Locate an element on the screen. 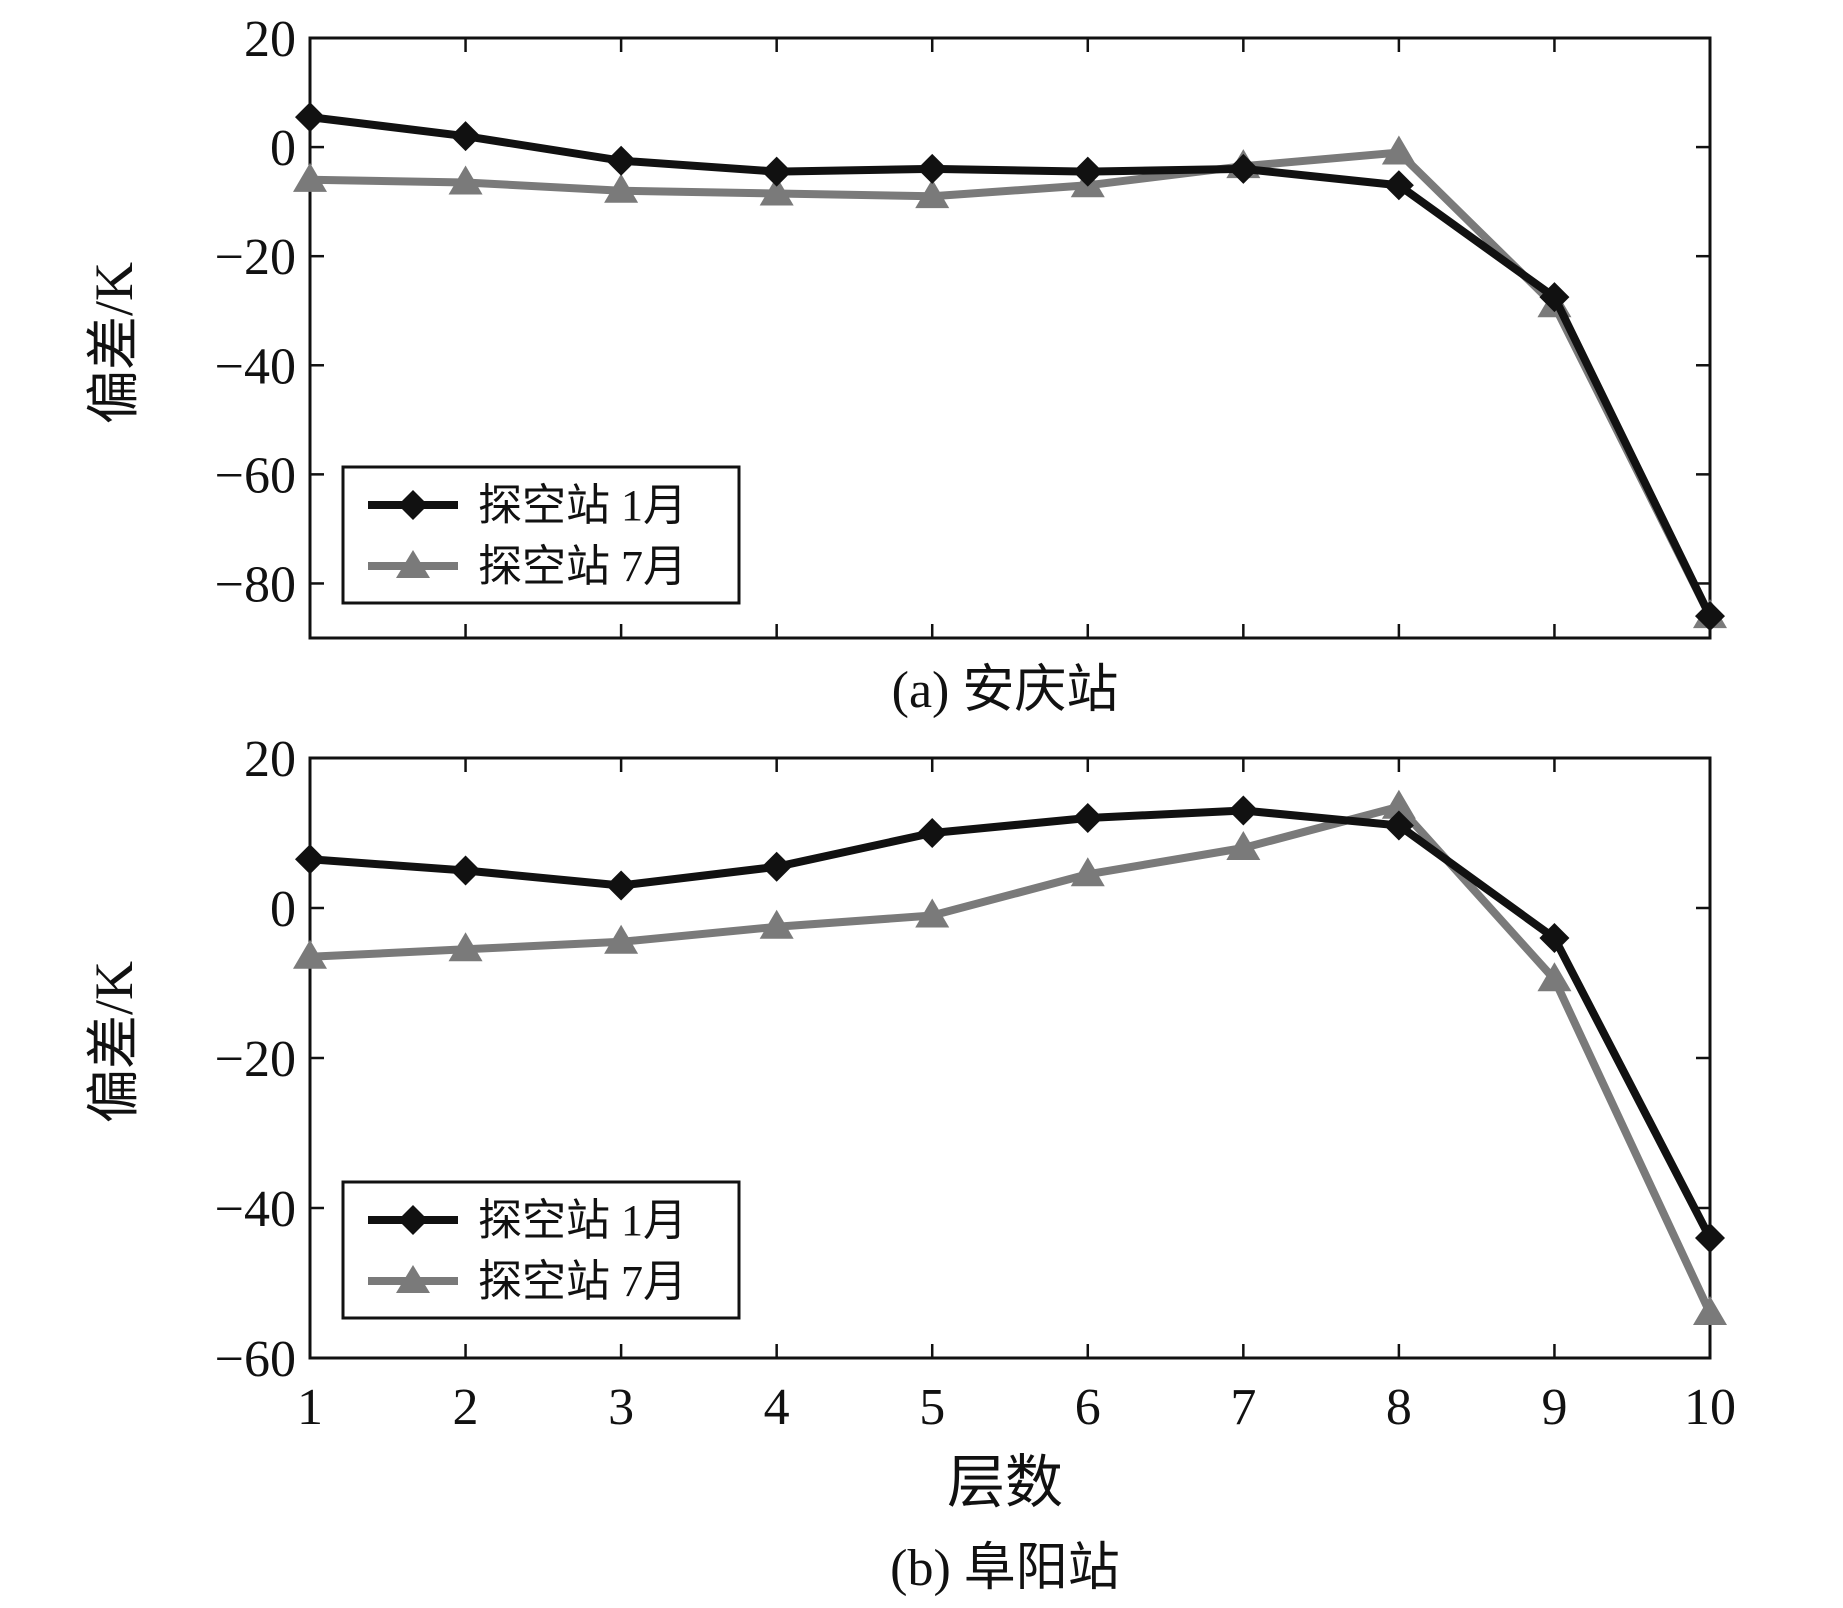 This screenshot has height=1608, width=1843. panel-b-legend: 探空站 1月 探空站 7月 is located at coordinates (541, 1250).